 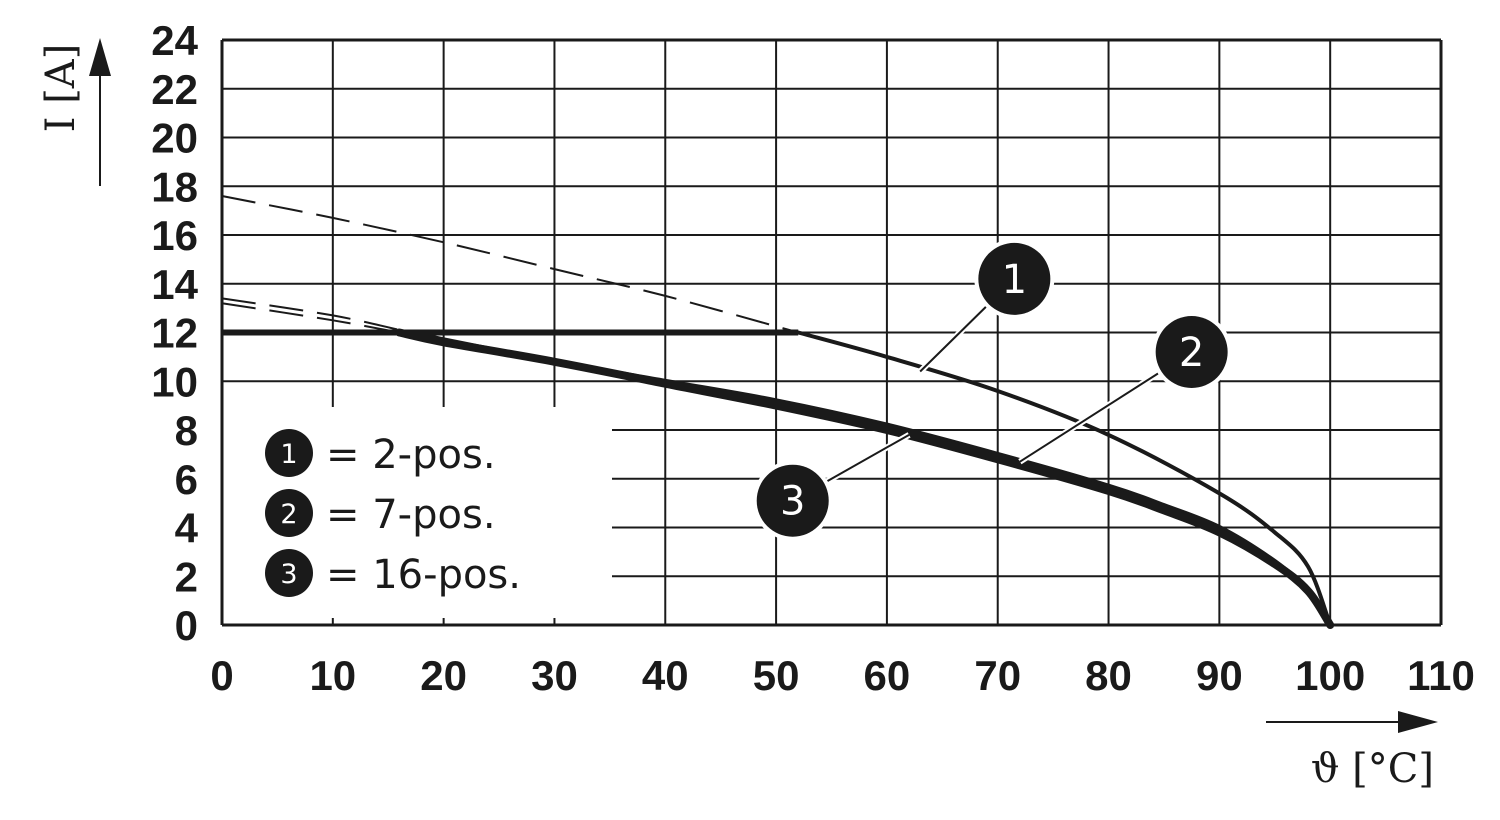 I want to click on y-axis-arrow-head, so click(x=100, y=57).